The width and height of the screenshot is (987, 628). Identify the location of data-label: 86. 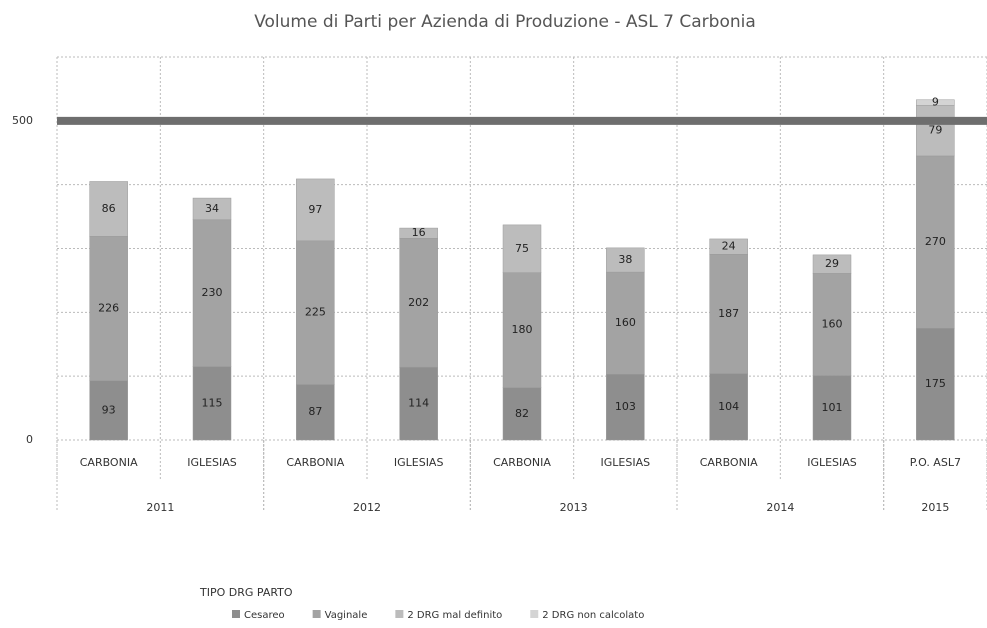
(109, 208).